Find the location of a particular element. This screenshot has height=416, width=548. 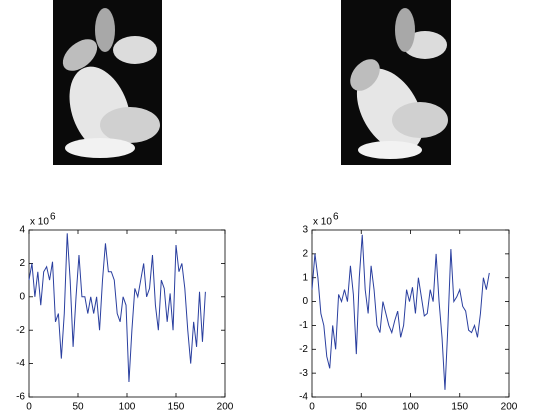

y-tick-label: 1 is located at coordinates (305, 277).